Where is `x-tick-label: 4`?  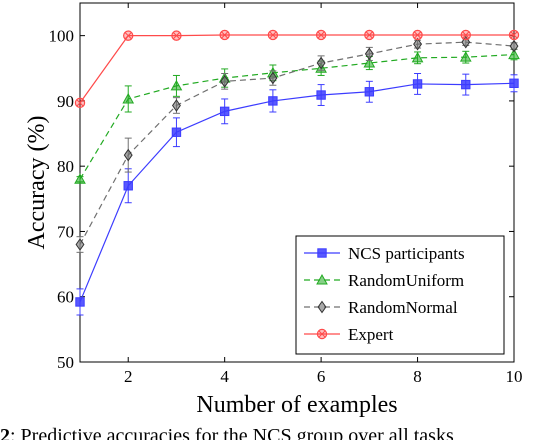
x-tick-label: 4 is located at coordinates (224, 376).